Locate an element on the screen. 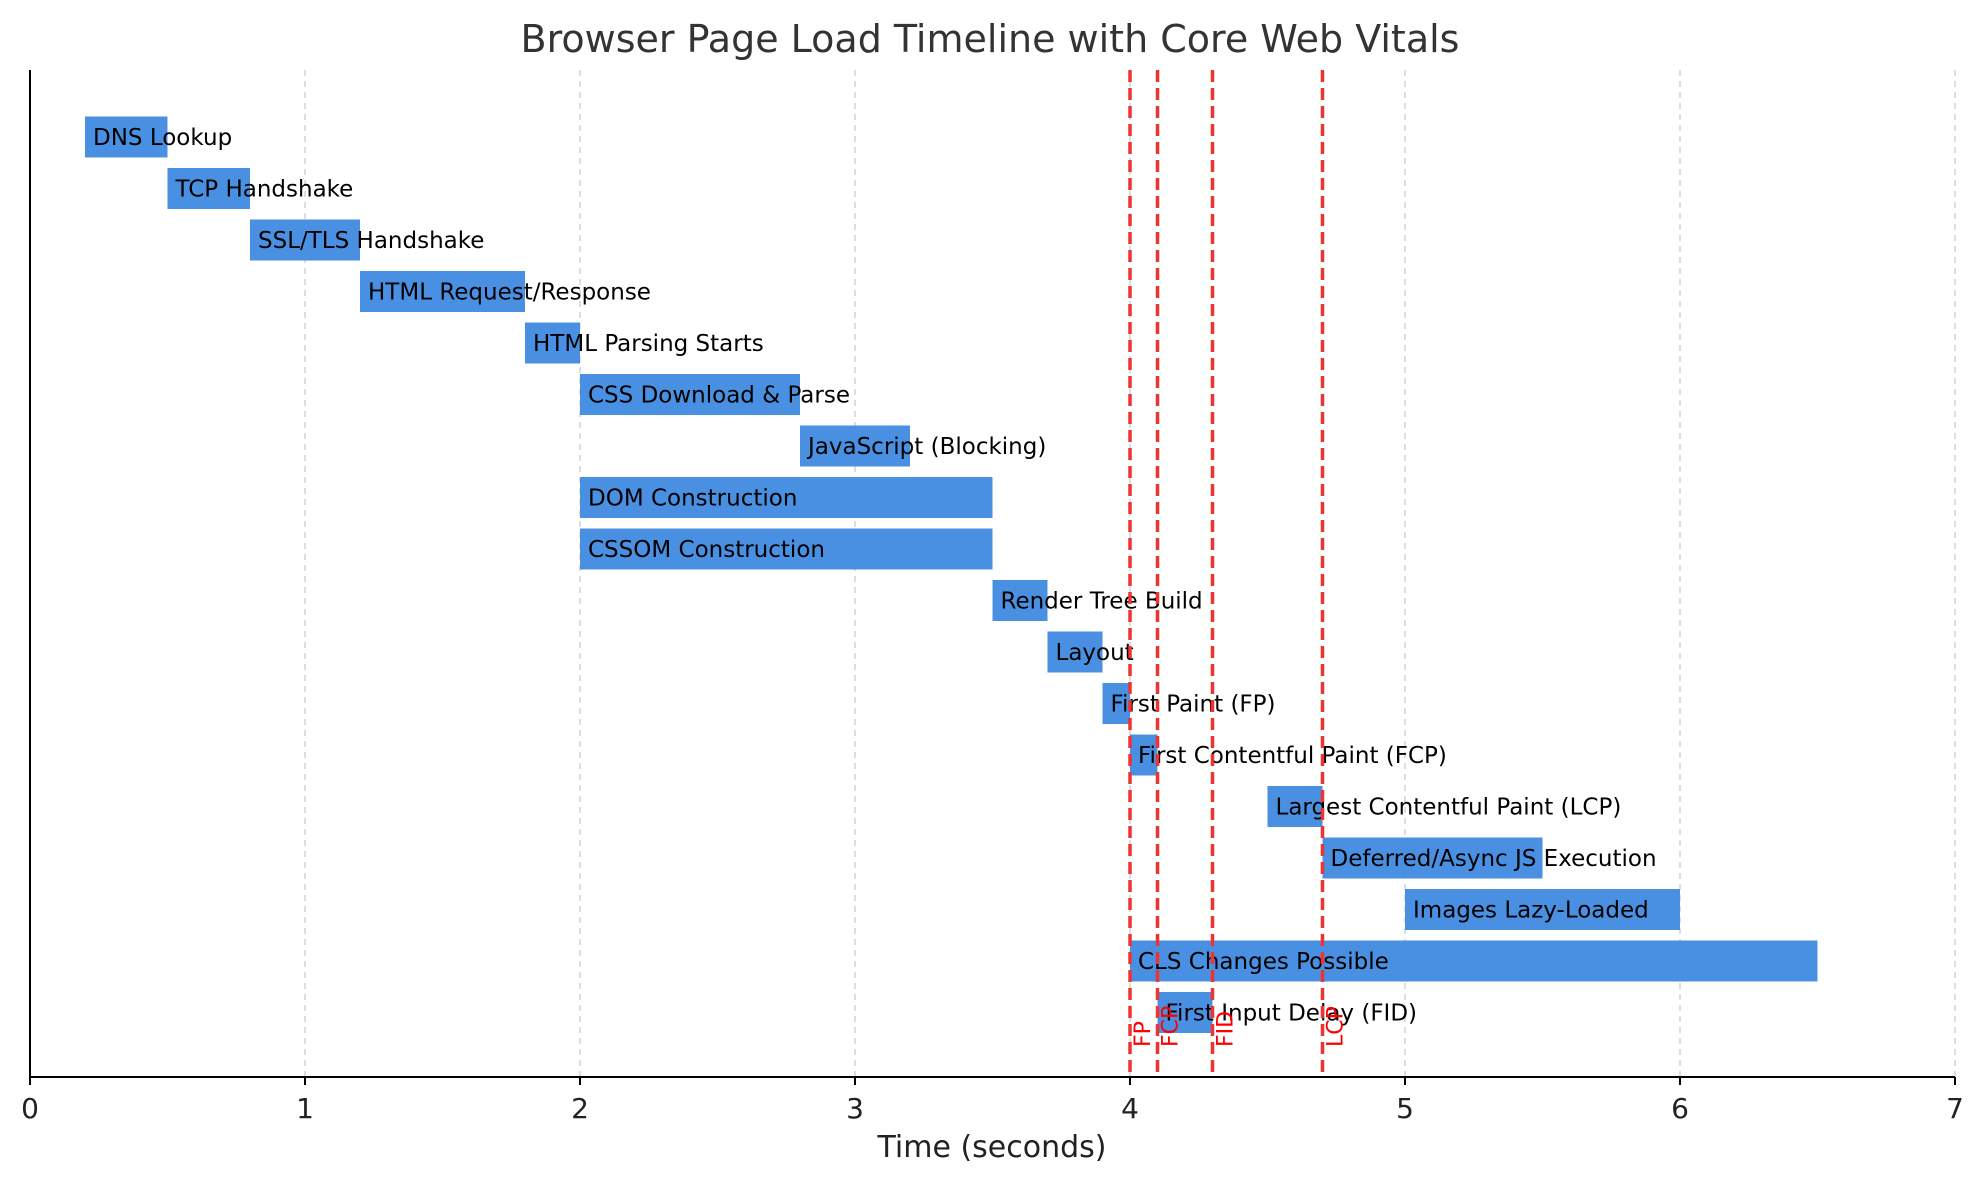  x-tick-label-6: 6 is located at coordinates (1680, 1108).